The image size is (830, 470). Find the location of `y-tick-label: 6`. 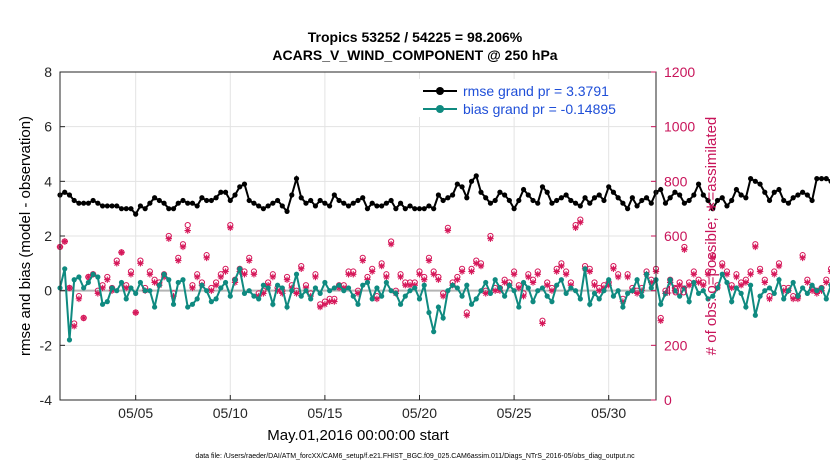

y-tick-label: 6 is located at coordinates (48, 127).